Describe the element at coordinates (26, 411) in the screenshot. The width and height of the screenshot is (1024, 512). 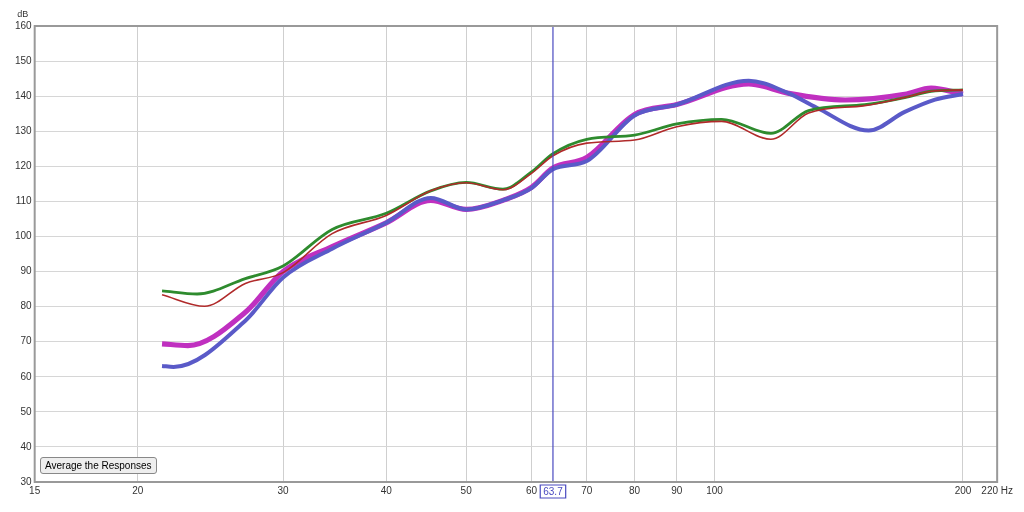
I see `y-tick-label: 50` at that location.